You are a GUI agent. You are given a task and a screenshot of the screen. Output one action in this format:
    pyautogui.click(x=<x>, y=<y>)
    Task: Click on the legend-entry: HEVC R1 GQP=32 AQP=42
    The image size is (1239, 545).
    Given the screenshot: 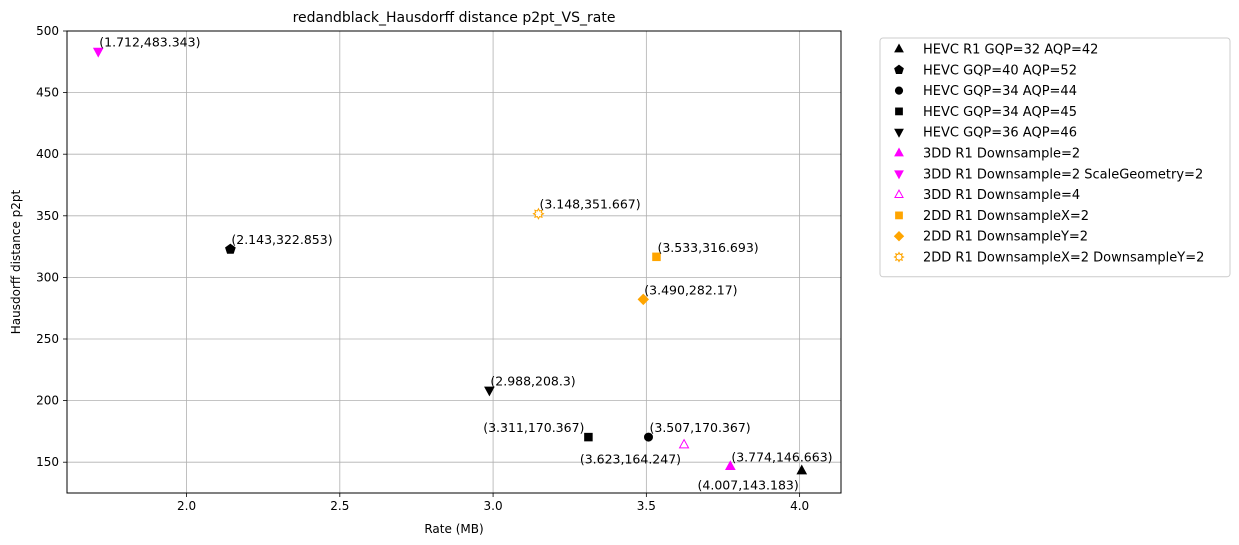 What is the action you would take?
    pyautogui.click(x=1010, y=50)
    